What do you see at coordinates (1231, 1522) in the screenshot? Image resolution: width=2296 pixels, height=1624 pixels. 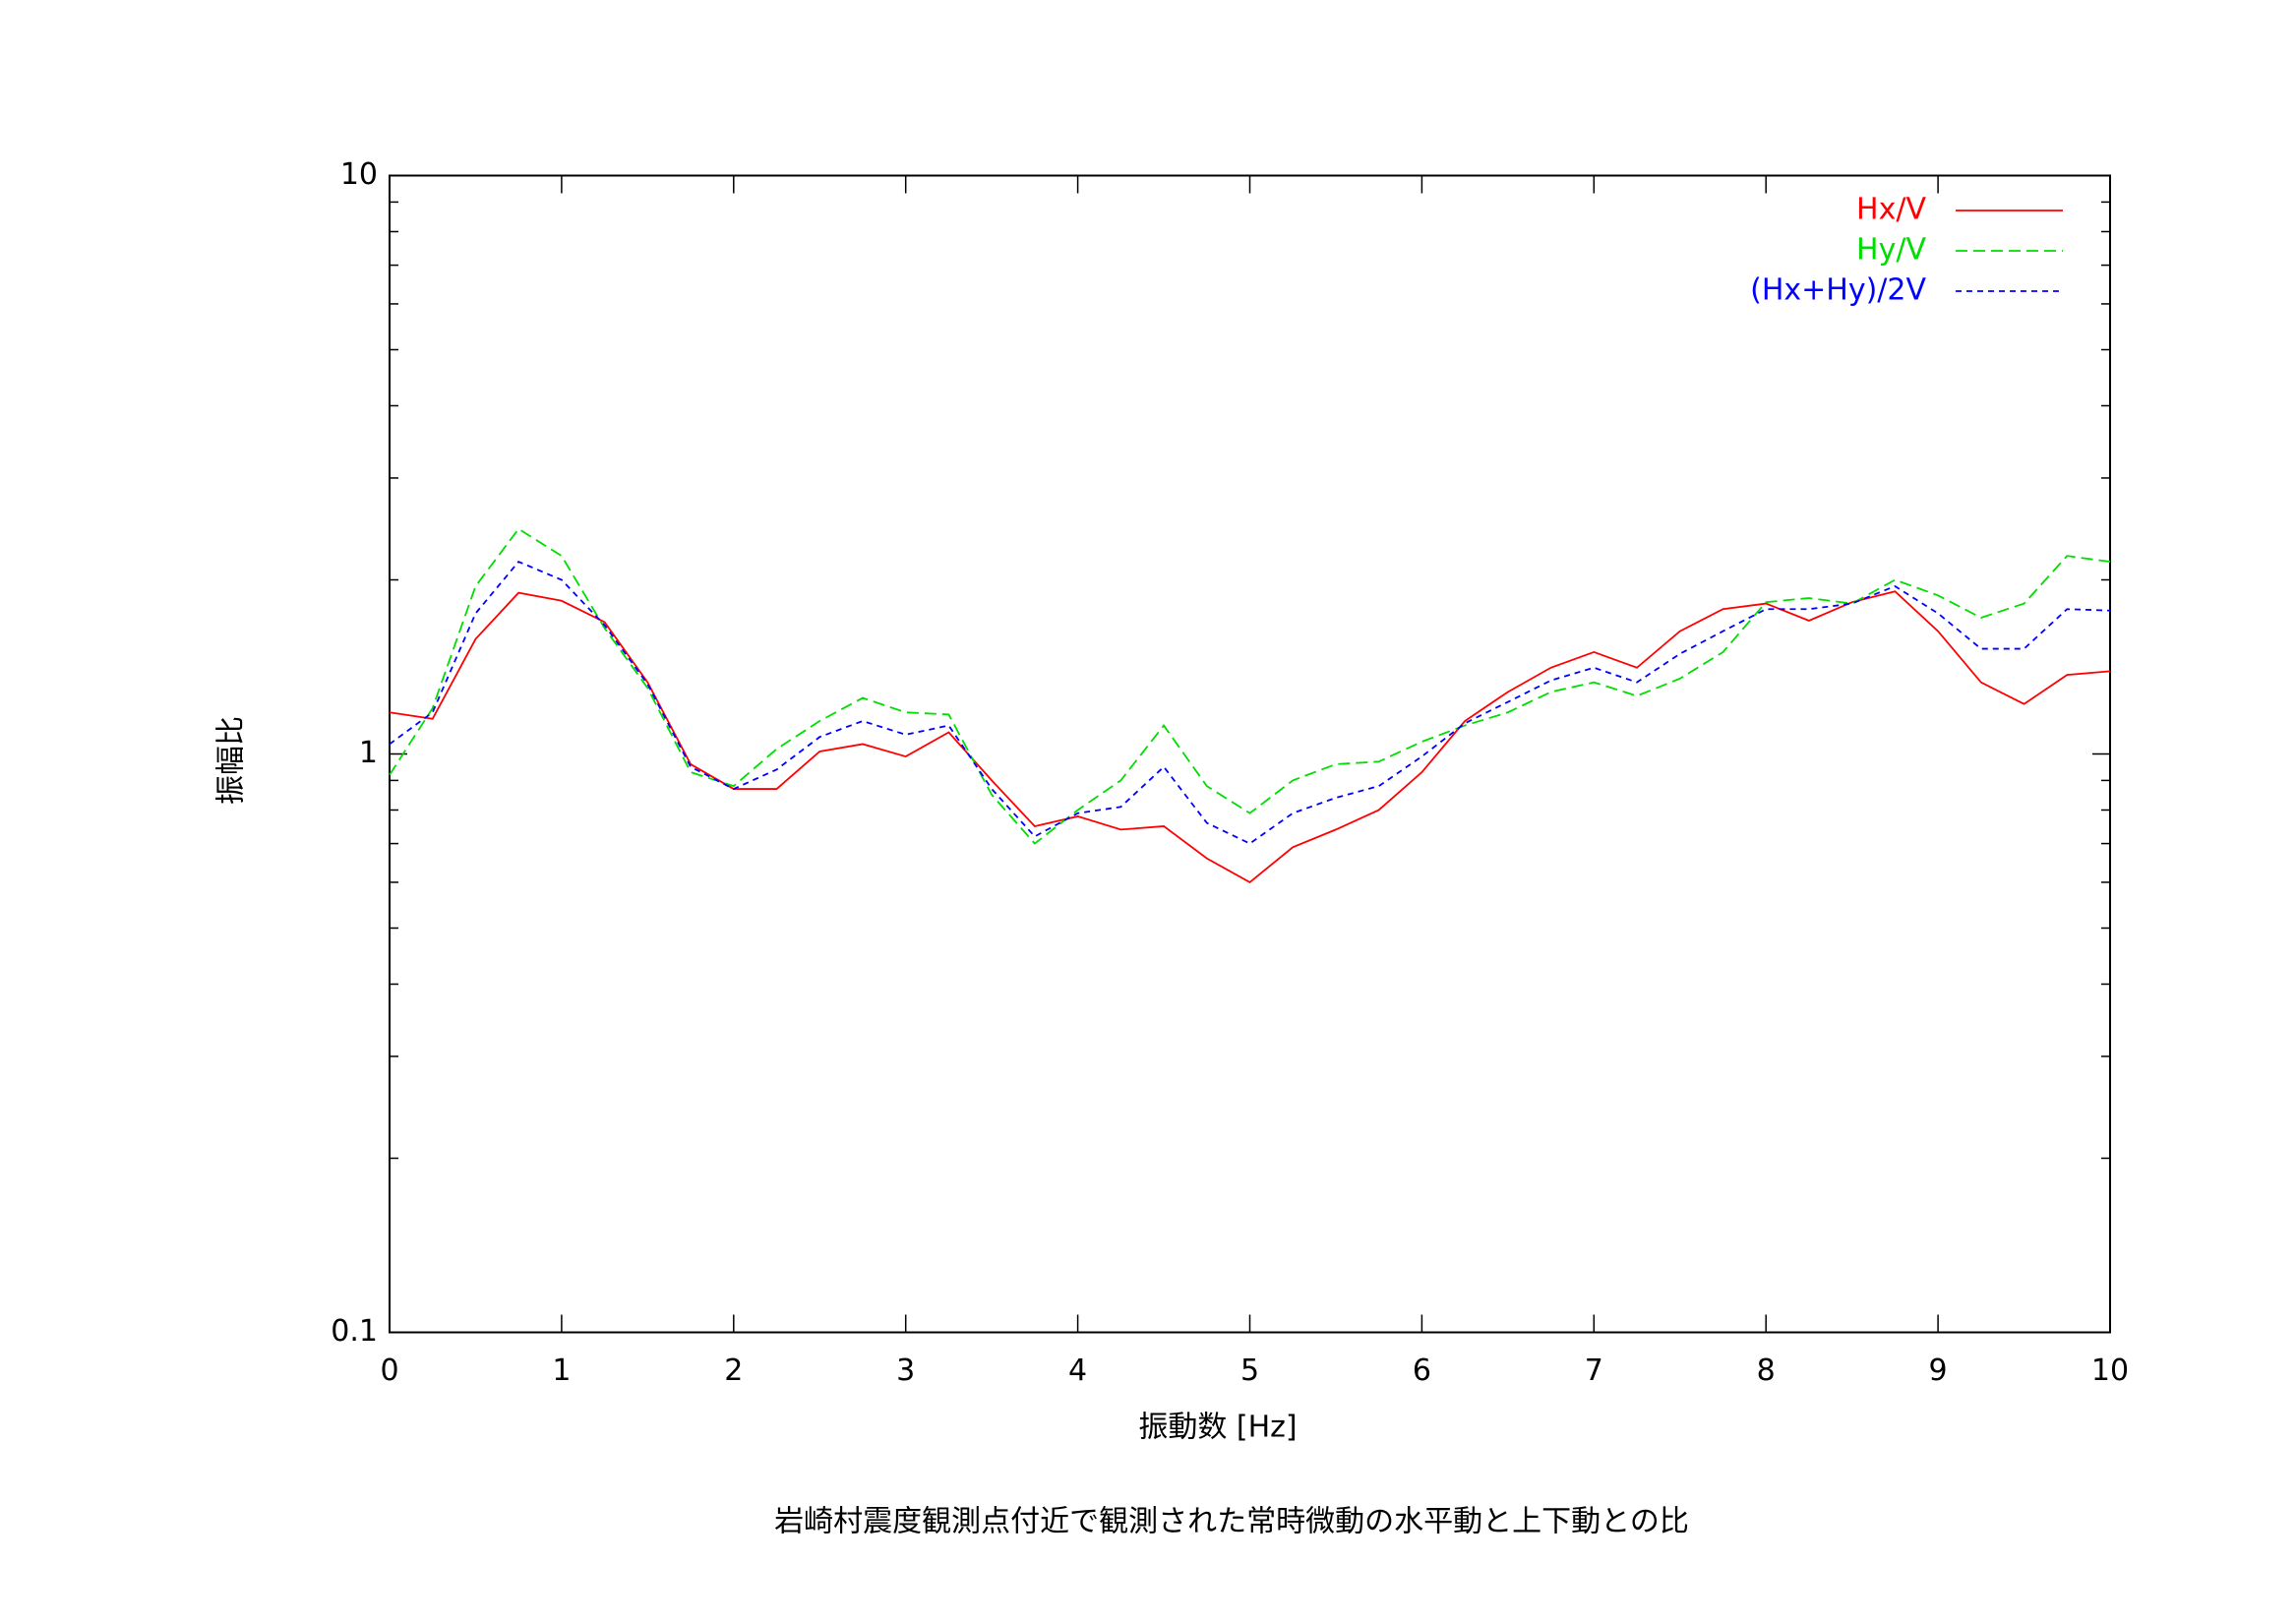 I see `chart-title: 岩崎村震度観測点付近で観測された常時微動の水平動と上下動との比` at bounding box center [1231, 1522].